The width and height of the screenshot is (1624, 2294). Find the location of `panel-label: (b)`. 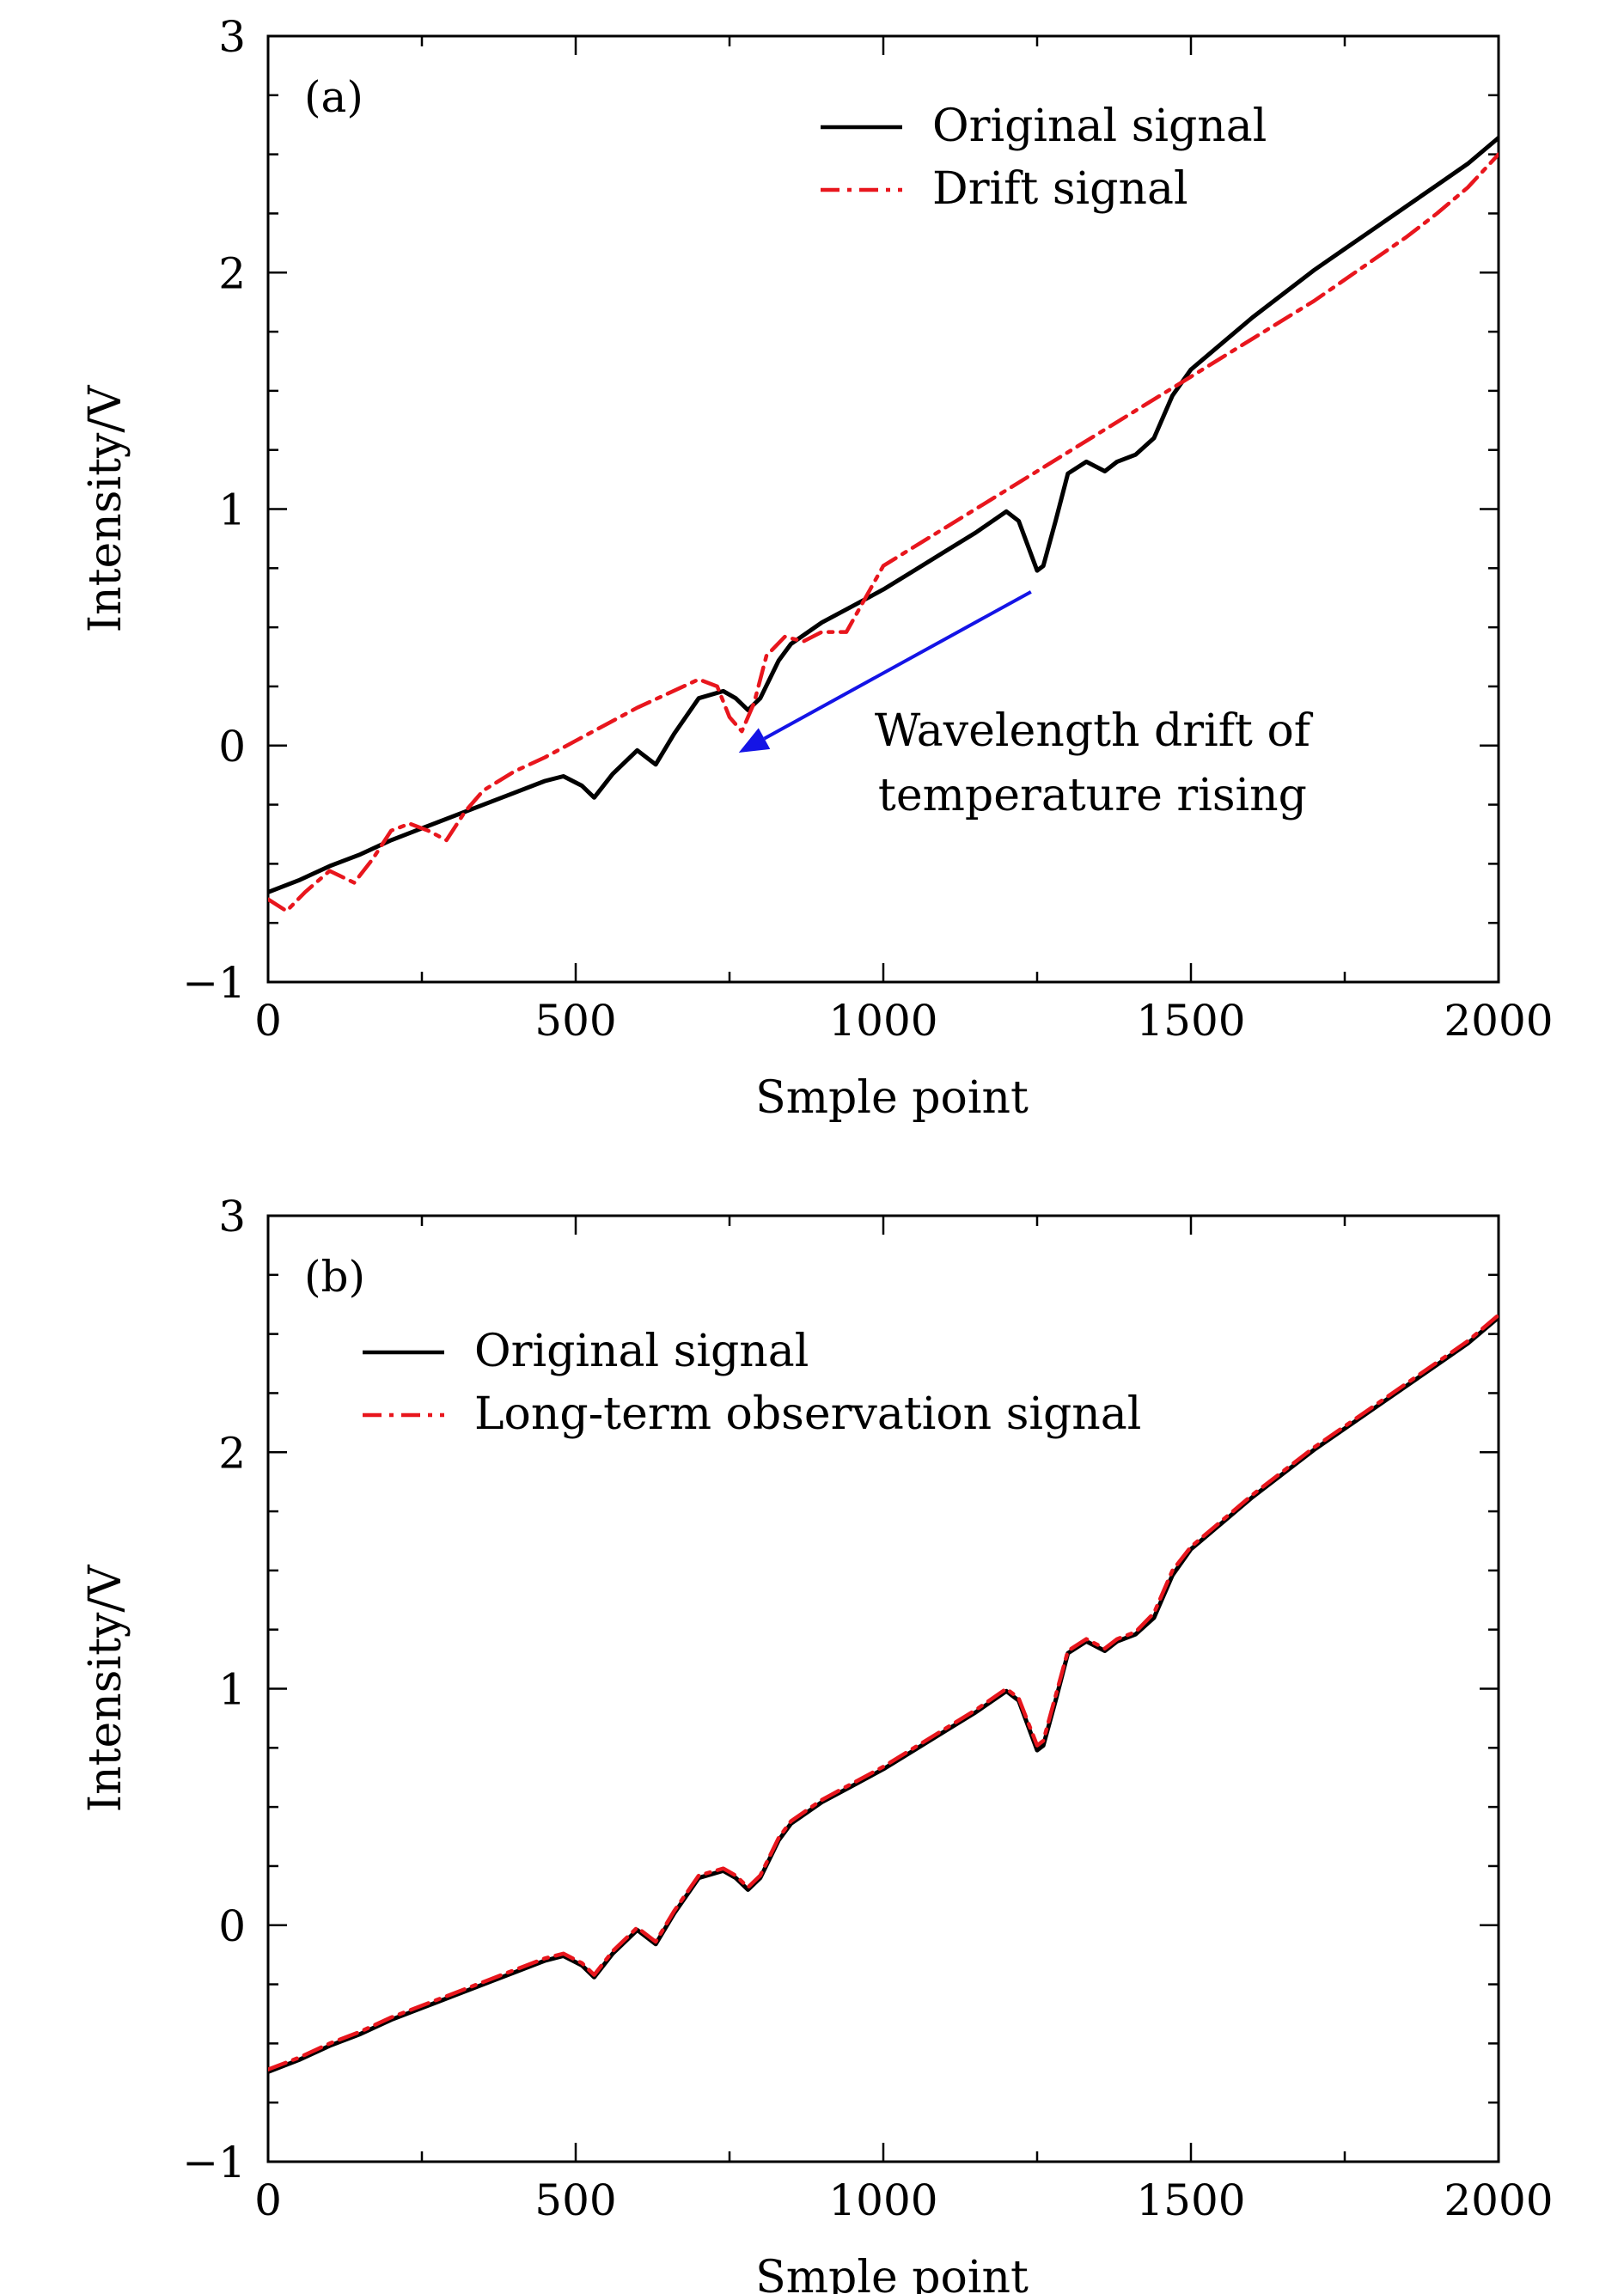

panel-label: (b) is located at coordinates (334, 1277).